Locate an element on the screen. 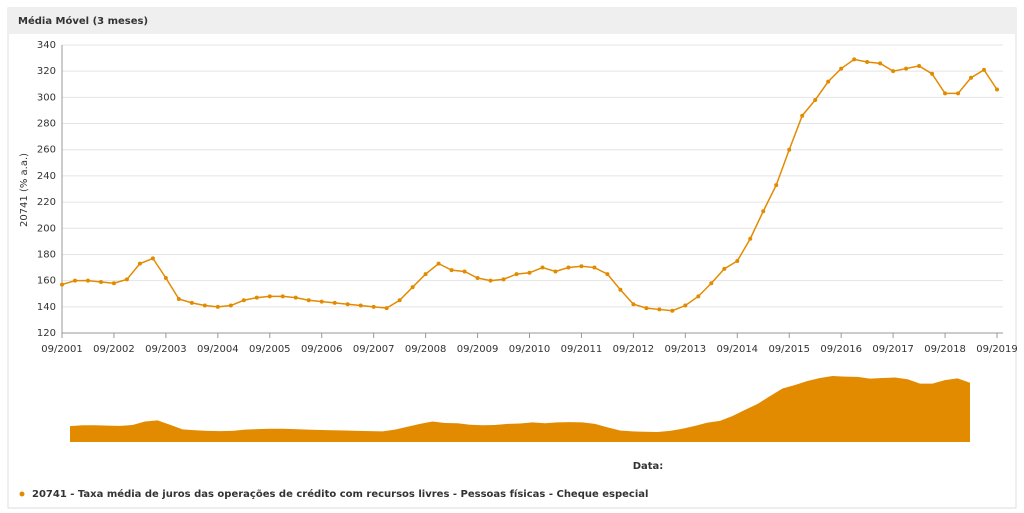 The height and width of the screenshot is (513, 1024). y-tick-label: 220 is located at coordinates (46, 202).